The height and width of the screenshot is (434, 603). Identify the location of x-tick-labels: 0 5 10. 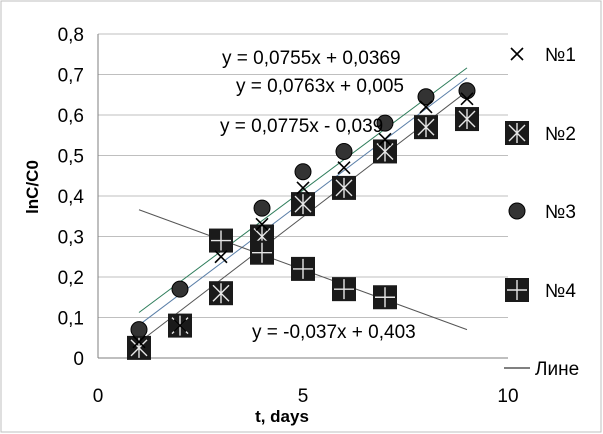
(306, 396).